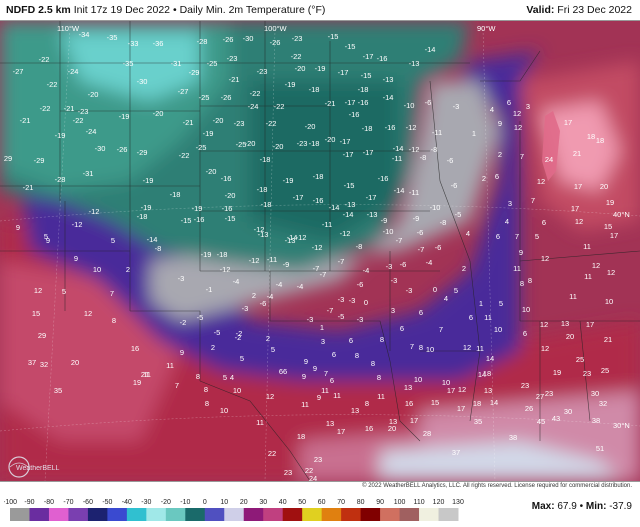 Image resolution: width=640 pixels, height=527 pixels. I want to click on temperature-value: -35, so click(112, 37).